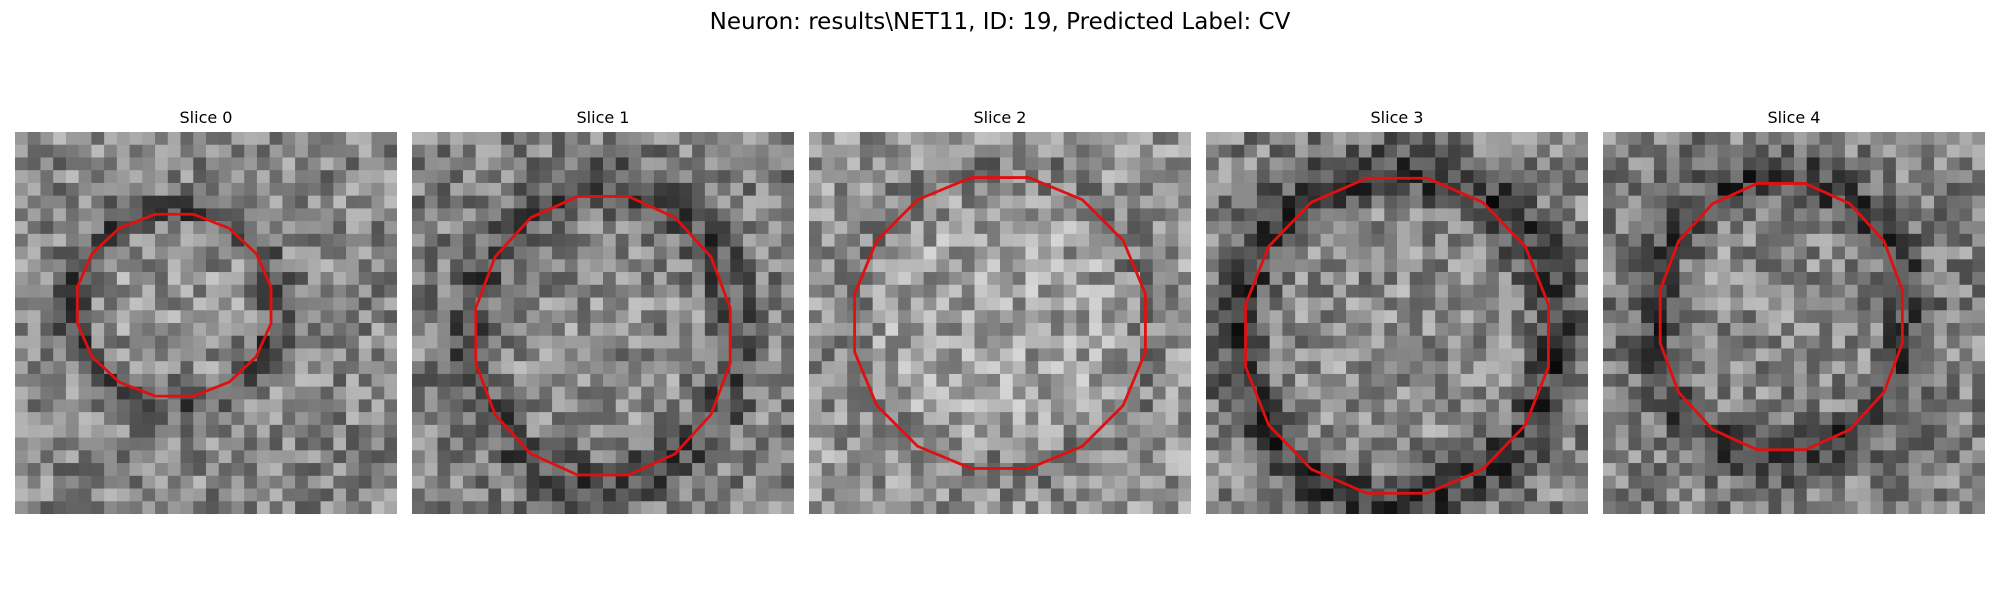  Describe the element at coordinates (1794, 117) in the screenshot. I see `slice-title-4: Slice 4` at that location.